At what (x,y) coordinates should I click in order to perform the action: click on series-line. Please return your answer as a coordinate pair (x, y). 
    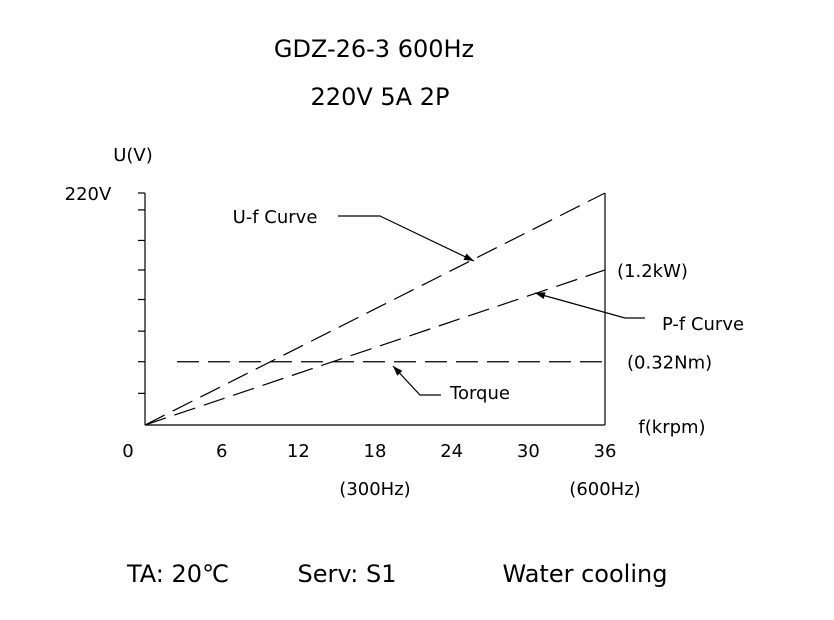
    Looking at the image, I should click on (375, 347).